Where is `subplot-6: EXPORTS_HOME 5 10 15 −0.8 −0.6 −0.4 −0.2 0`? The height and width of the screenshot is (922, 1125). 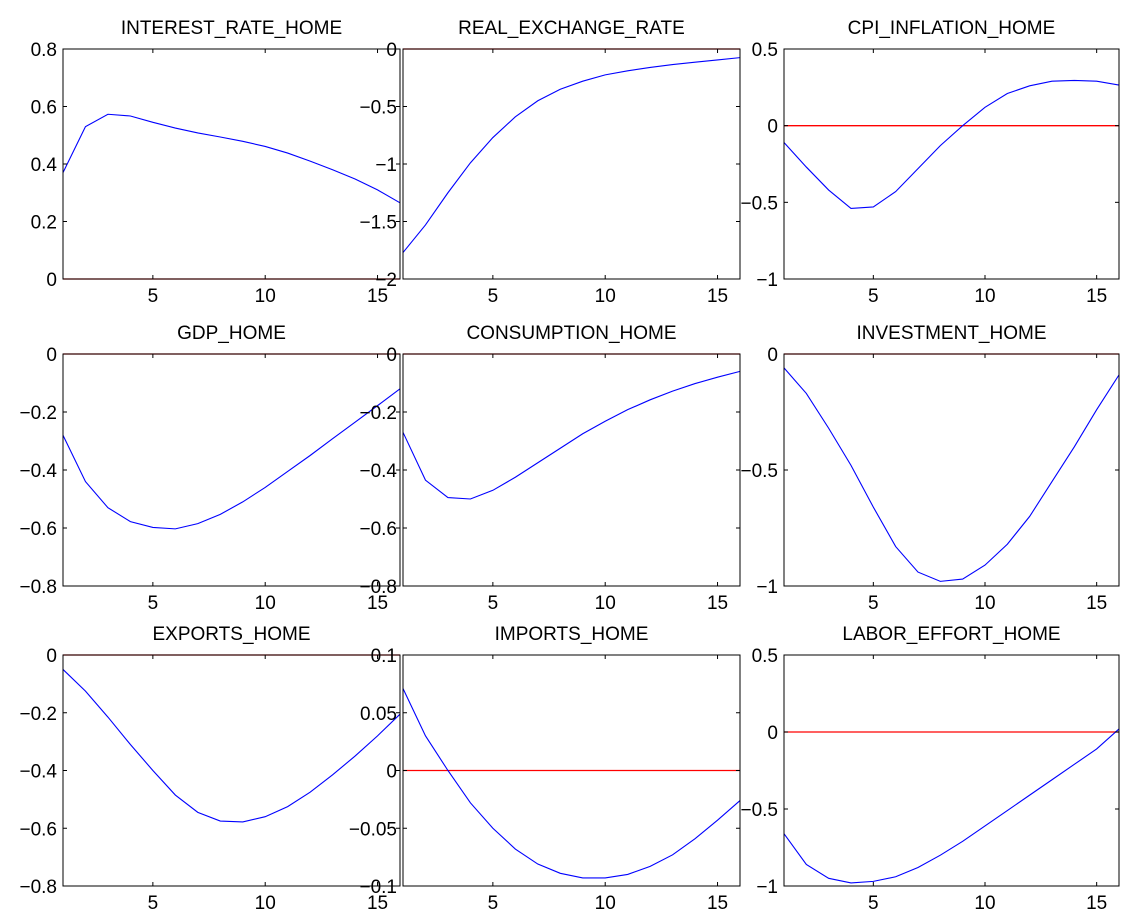
subplot-6: EXPORTS_HOME 5 10 15 −0.8 −0.6 −0.4 −0.2 0 is located at coordinates (210, 769).